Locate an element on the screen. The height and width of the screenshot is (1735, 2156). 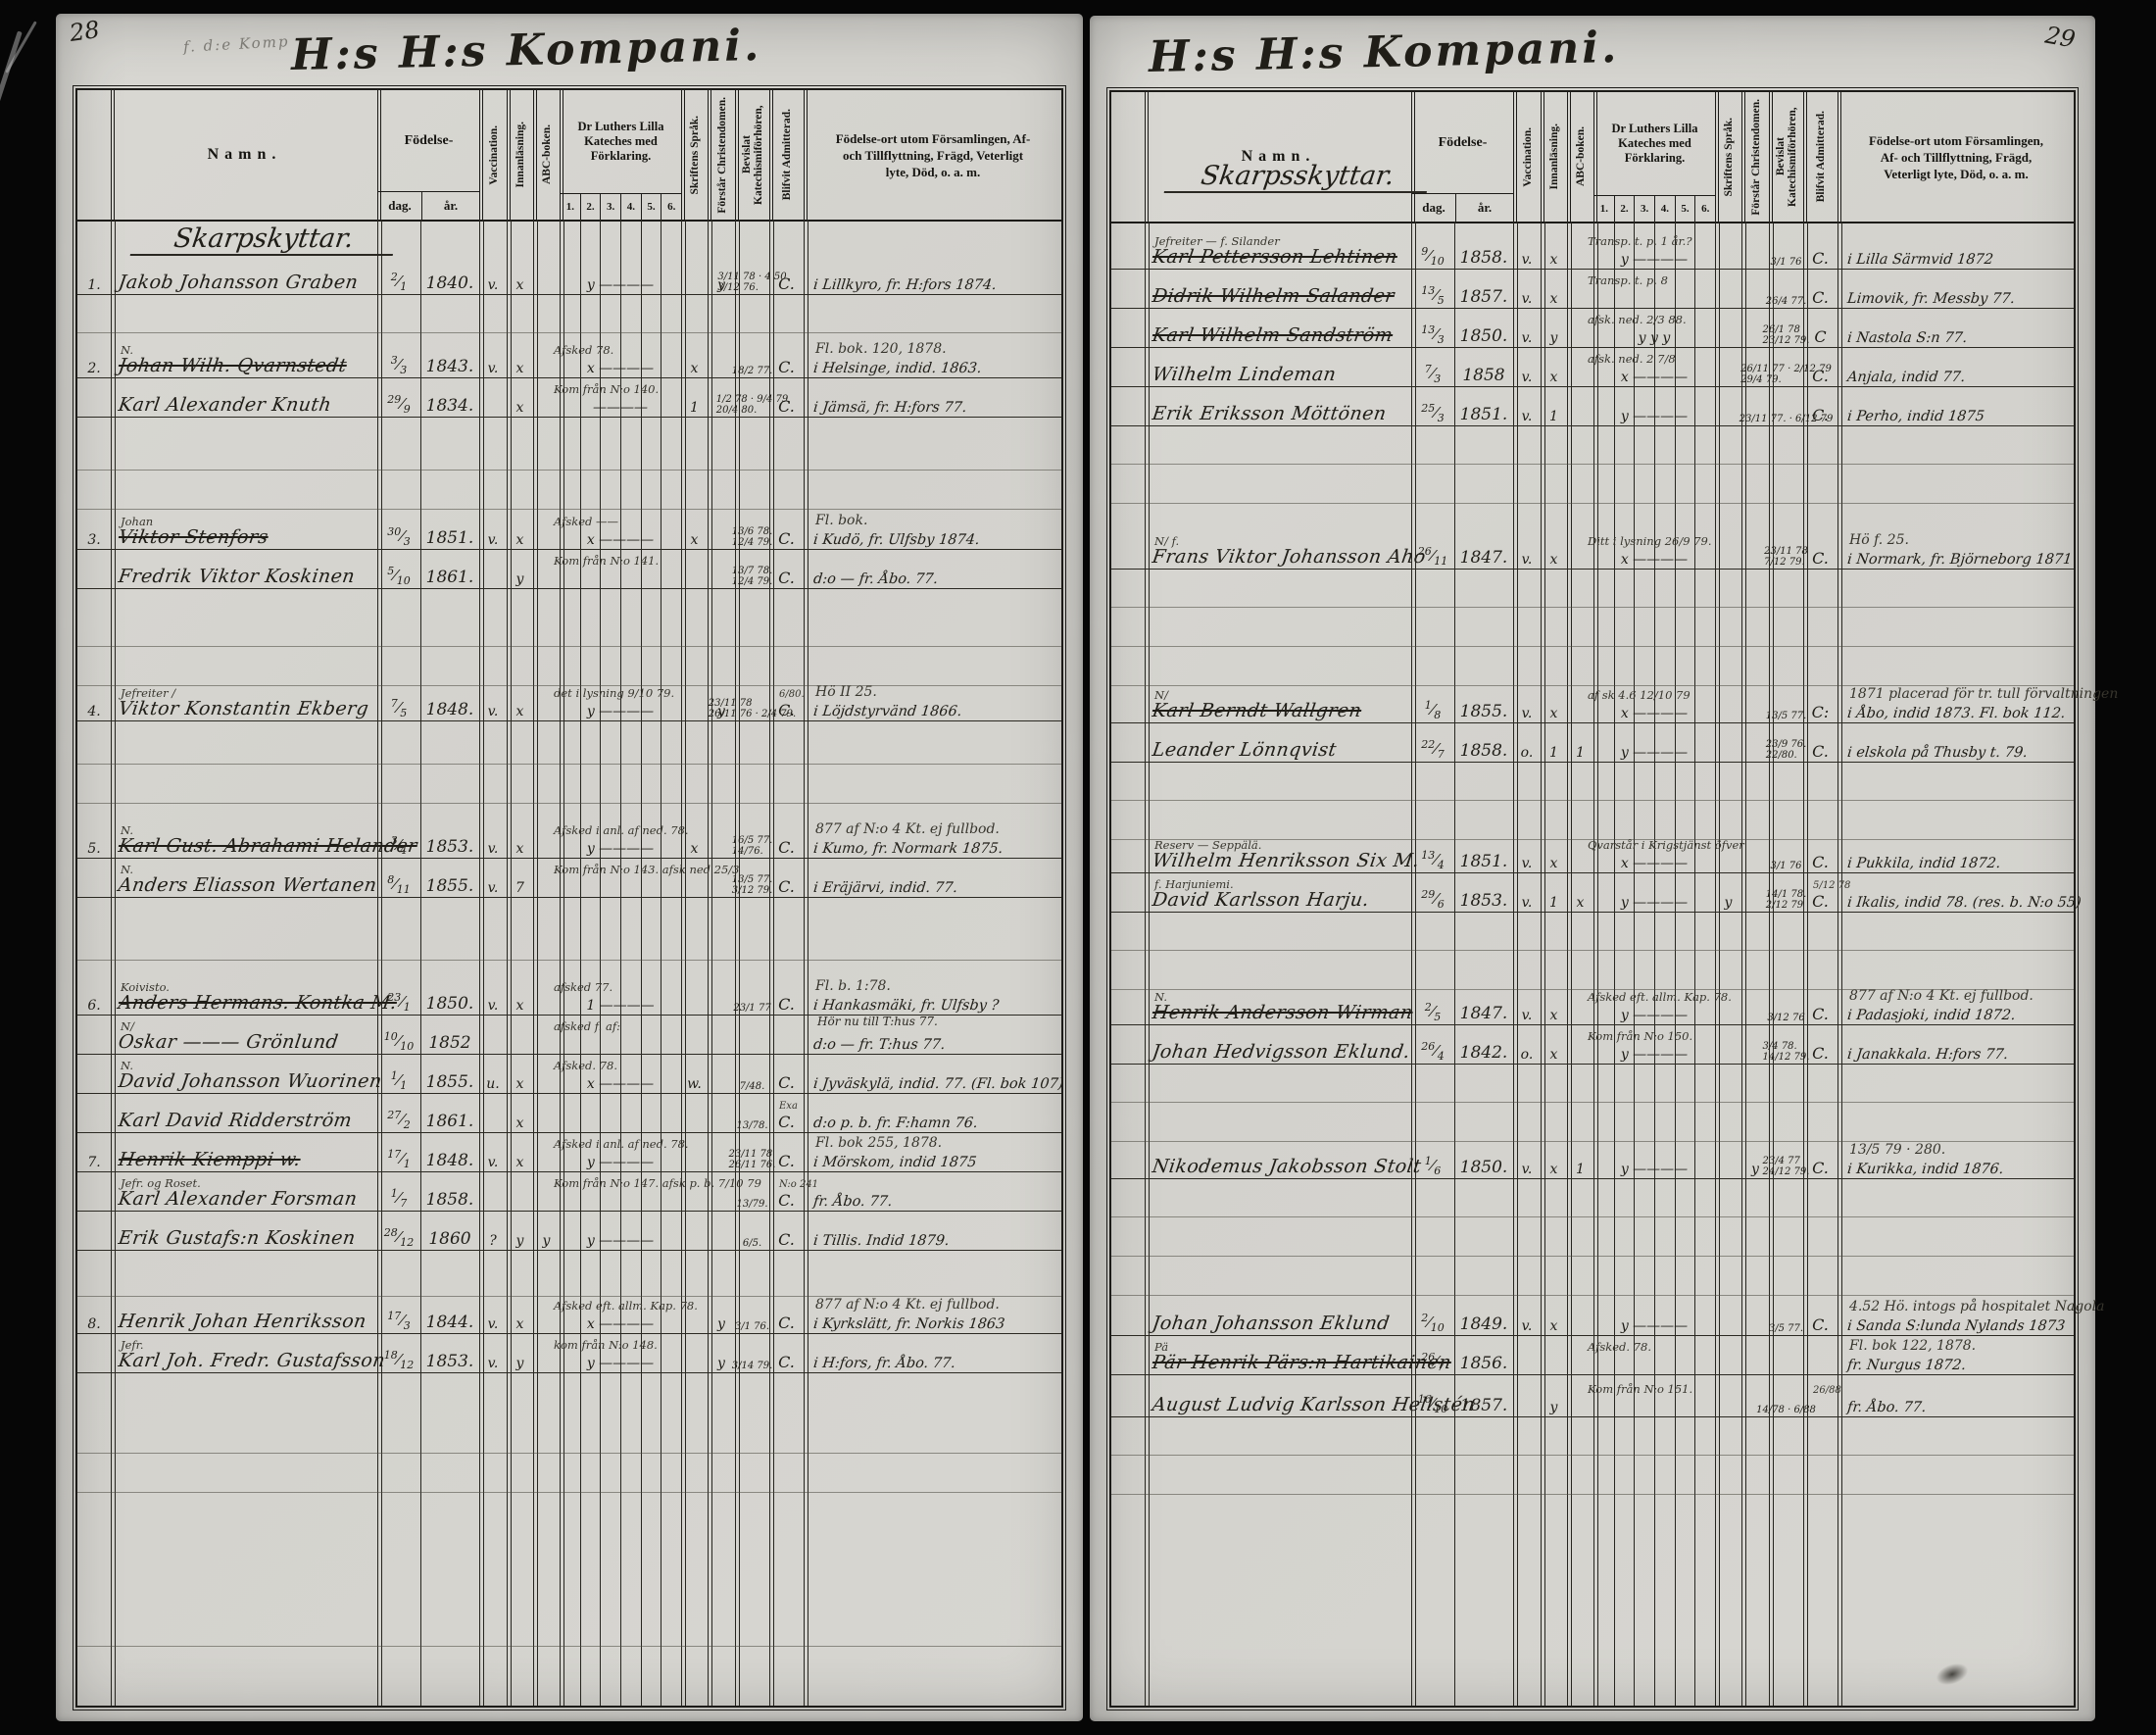
entry-forstar is located at coordinates (1755, 1009).